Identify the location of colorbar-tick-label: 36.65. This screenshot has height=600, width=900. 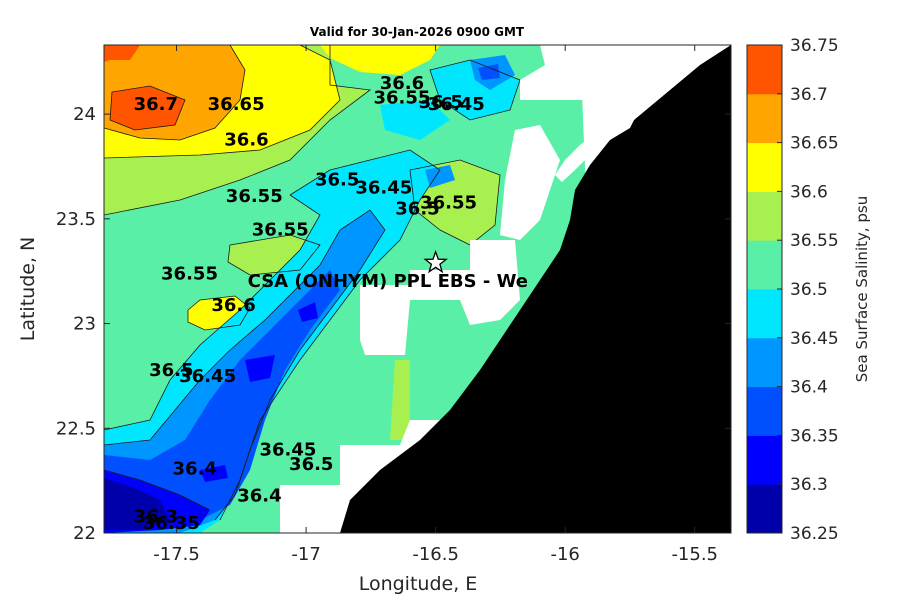
(814, 144).